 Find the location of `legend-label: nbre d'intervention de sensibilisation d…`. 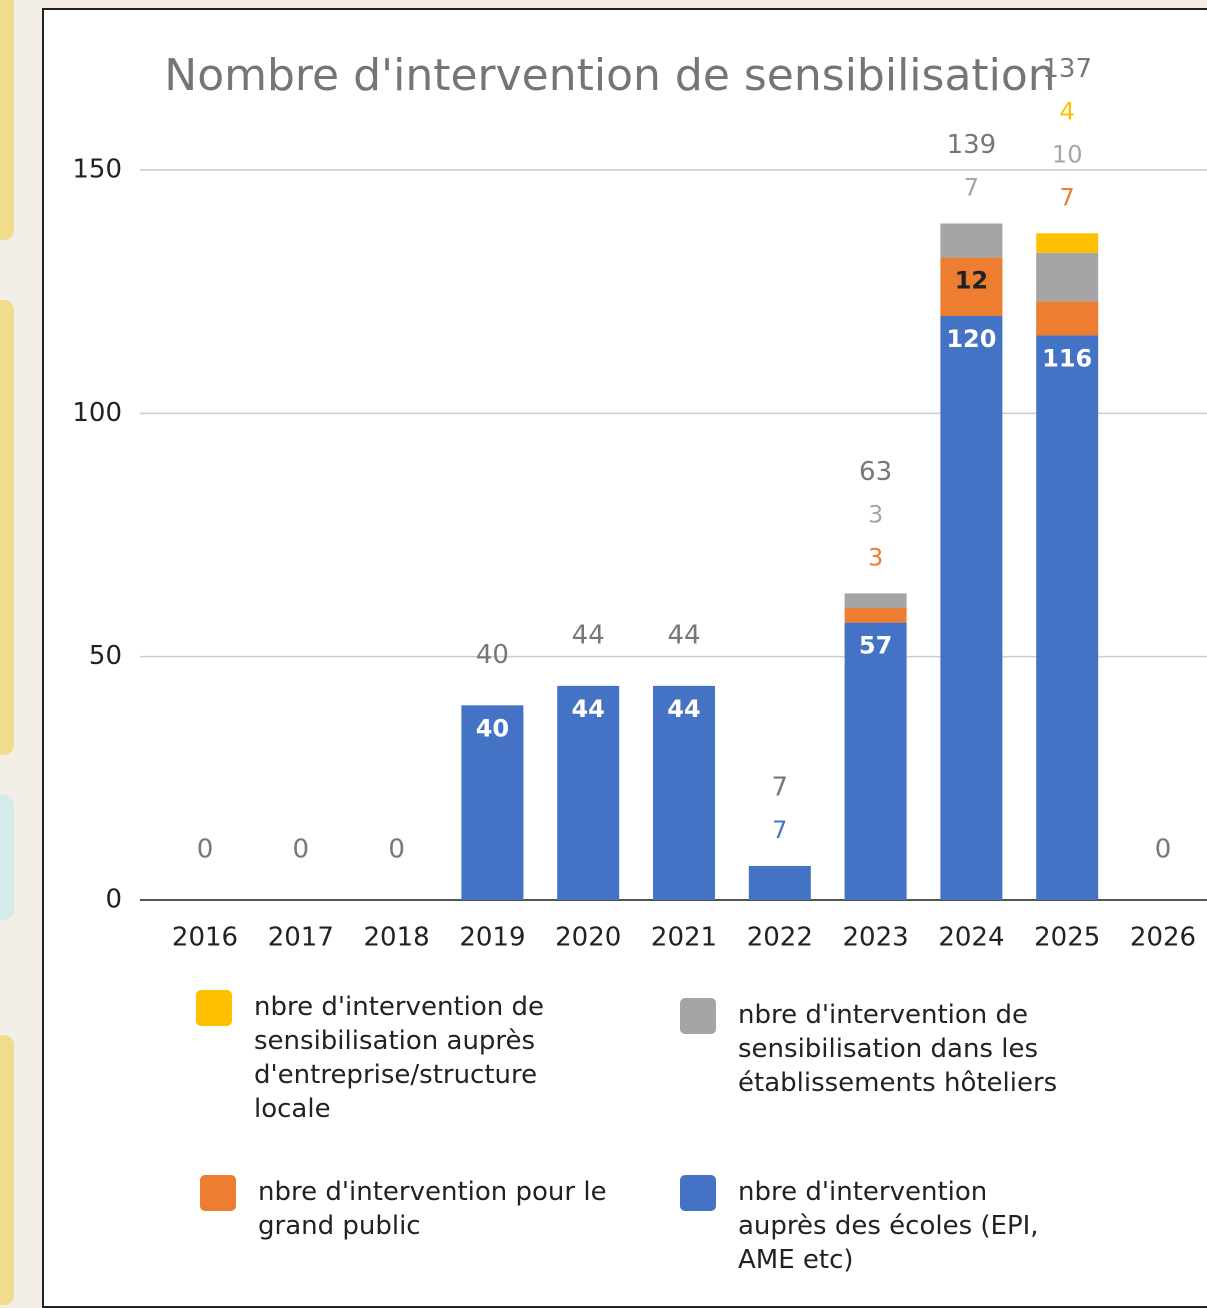

legend-label: nbre d'intervention de sensibilisation d… is located at coordinates (898, 1049).